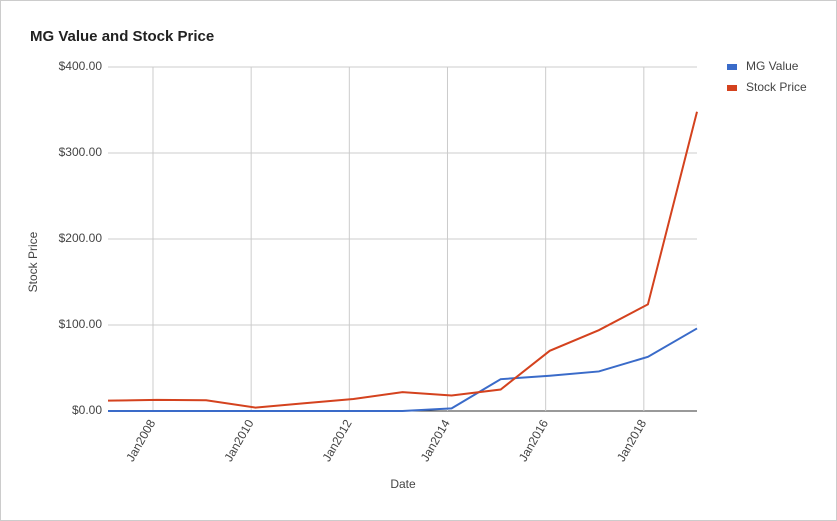 The width and height of the screenshot is (837, 521). Describe the element at coordinates (403, 369) in the screenshot. I see `series-line` at that location.